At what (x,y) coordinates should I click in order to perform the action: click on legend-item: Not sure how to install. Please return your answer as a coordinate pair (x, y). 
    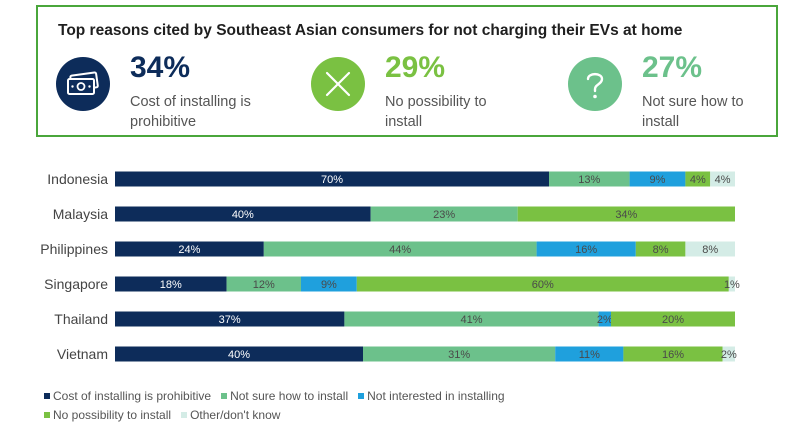
    Looking at the image, I should click on (284, 395).